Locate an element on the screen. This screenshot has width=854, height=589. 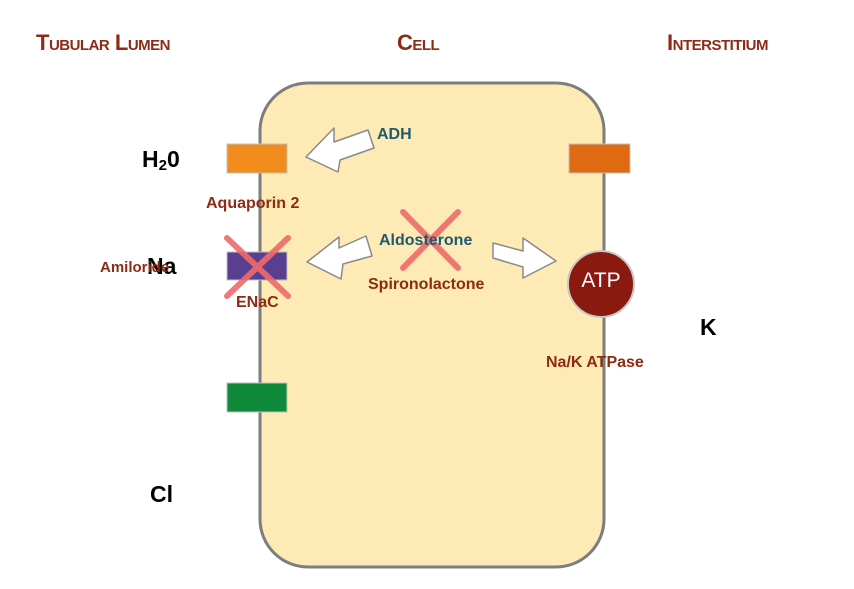
potassium-label: K is located at coordinates (708, 327).